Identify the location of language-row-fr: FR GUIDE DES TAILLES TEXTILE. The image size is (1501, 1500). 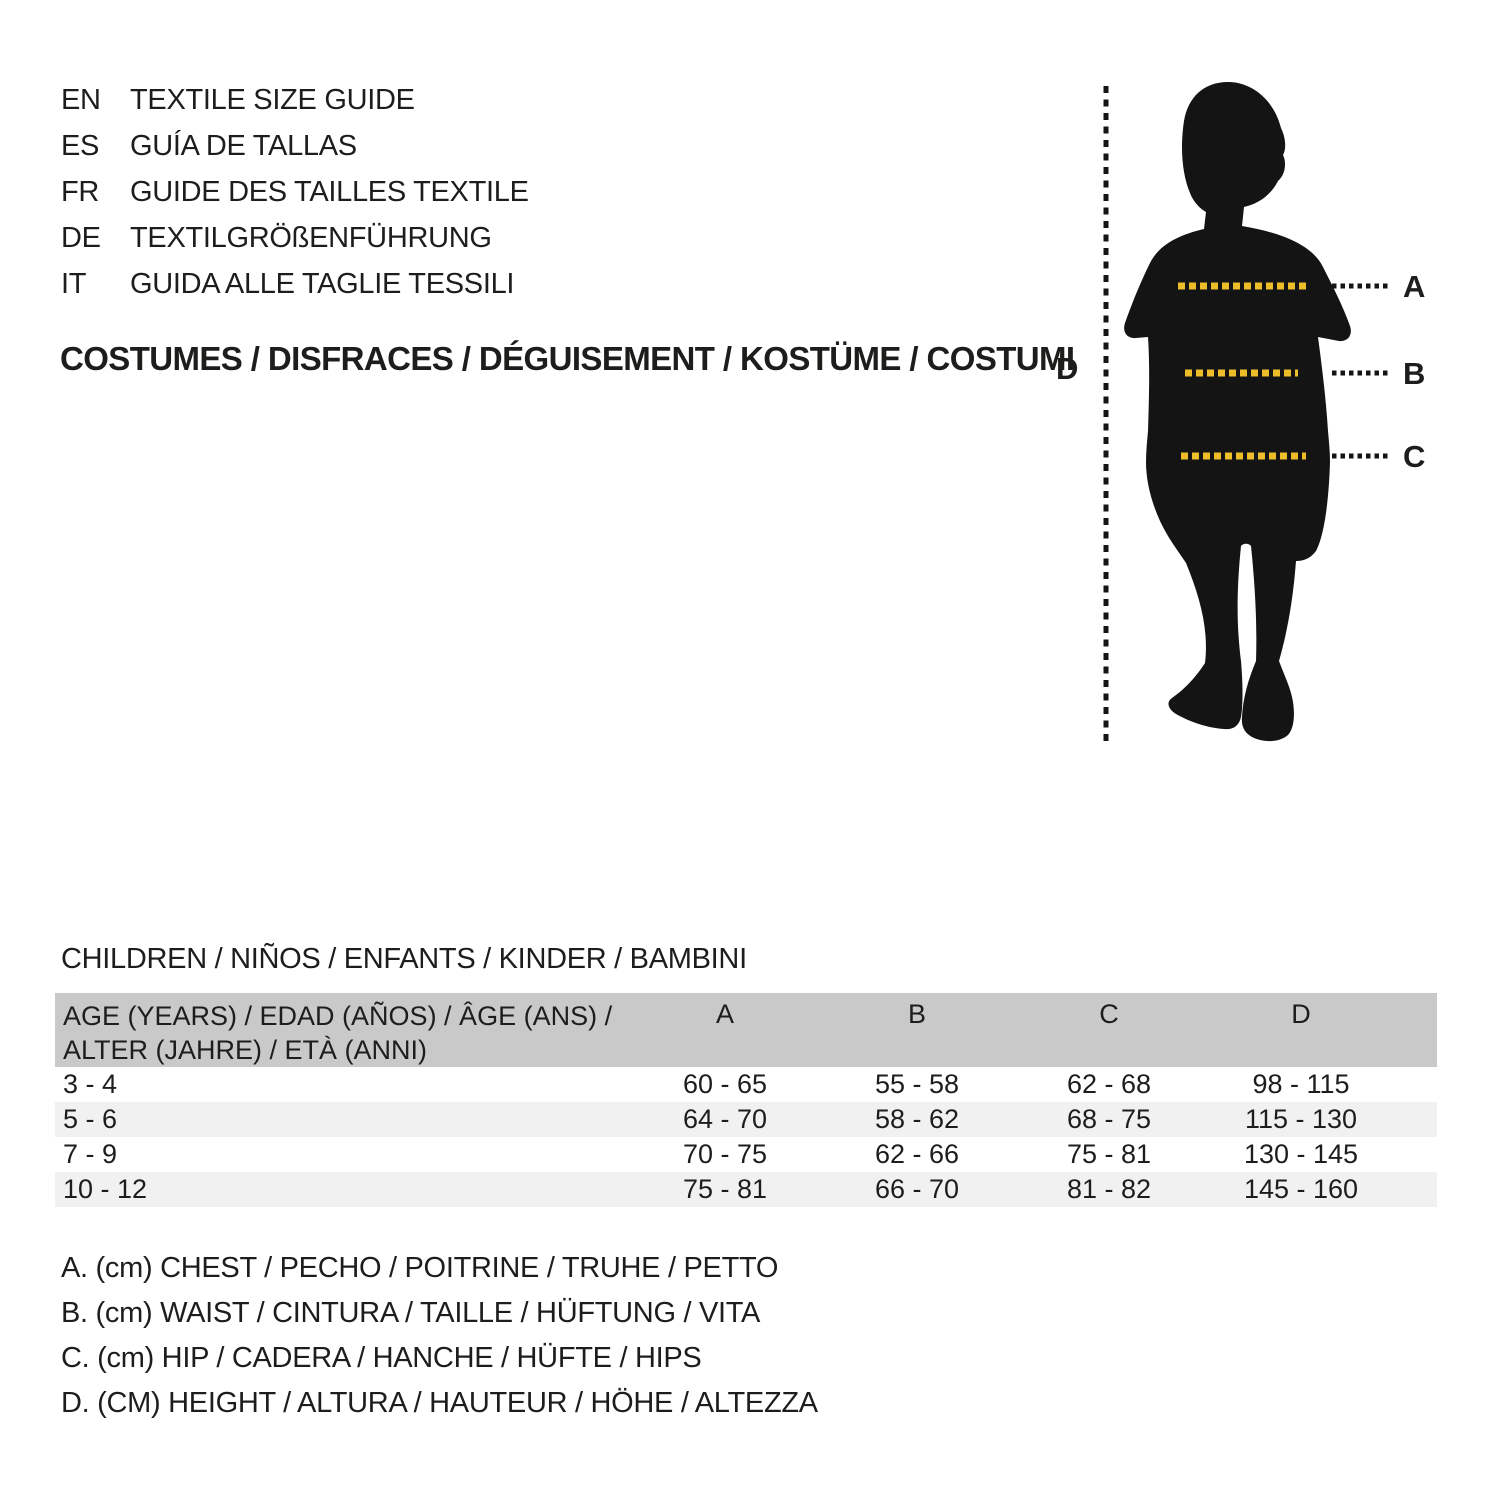
(295, 192).